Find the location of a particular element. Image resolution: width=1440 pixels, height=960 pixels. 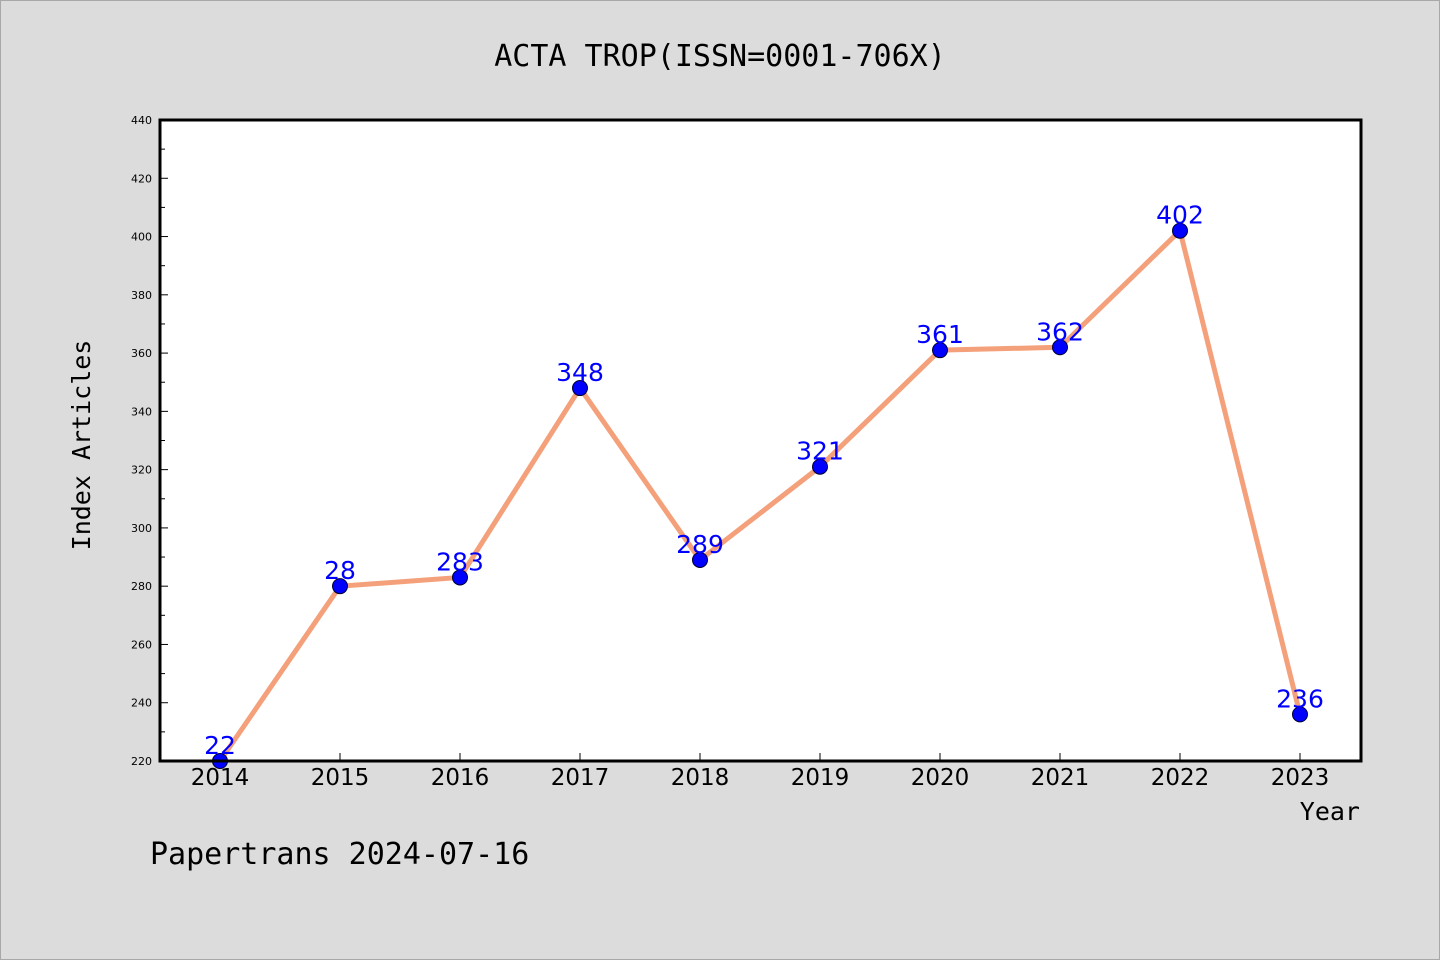

data-label: 361 is located at coordinates (940, 334).